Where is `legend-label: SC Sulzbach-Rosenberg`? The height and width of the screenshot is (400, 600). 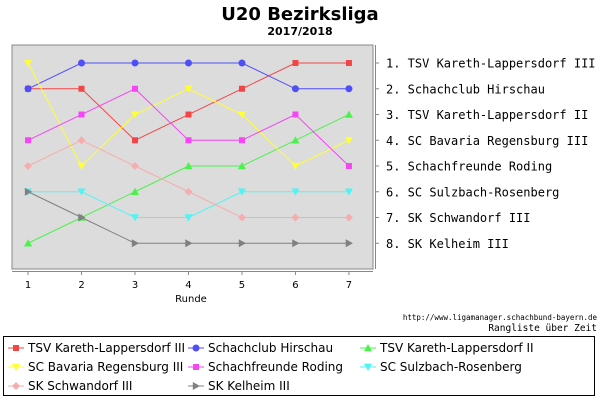 legend-label: SC Sulzbach-Rosenberg is located at coordinates (451, 367).